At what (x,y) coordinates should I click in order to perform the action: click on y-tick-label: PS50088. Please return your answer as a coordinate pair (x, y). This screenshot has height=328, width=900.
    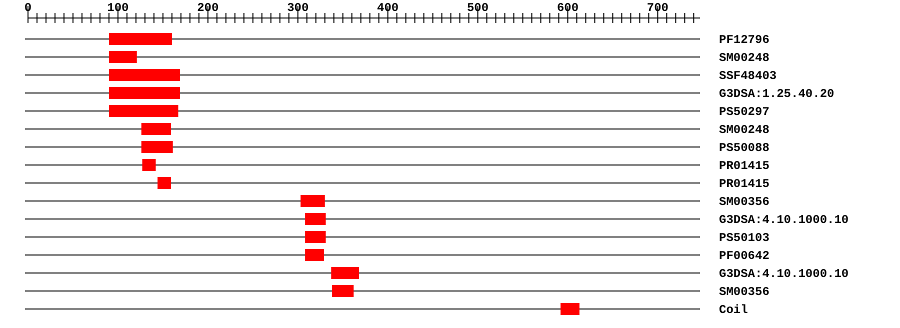
    Looking at the image, I should click on (744, 148).